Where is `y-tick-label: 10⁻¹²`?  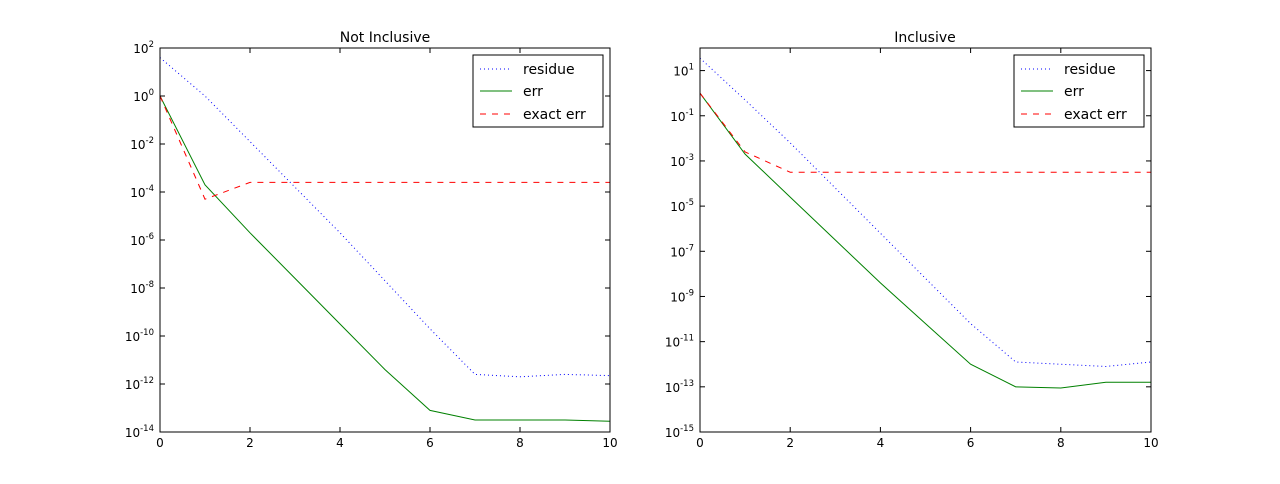
y-tick-label: 10⁻¹² is located at coordinates (139, 384).